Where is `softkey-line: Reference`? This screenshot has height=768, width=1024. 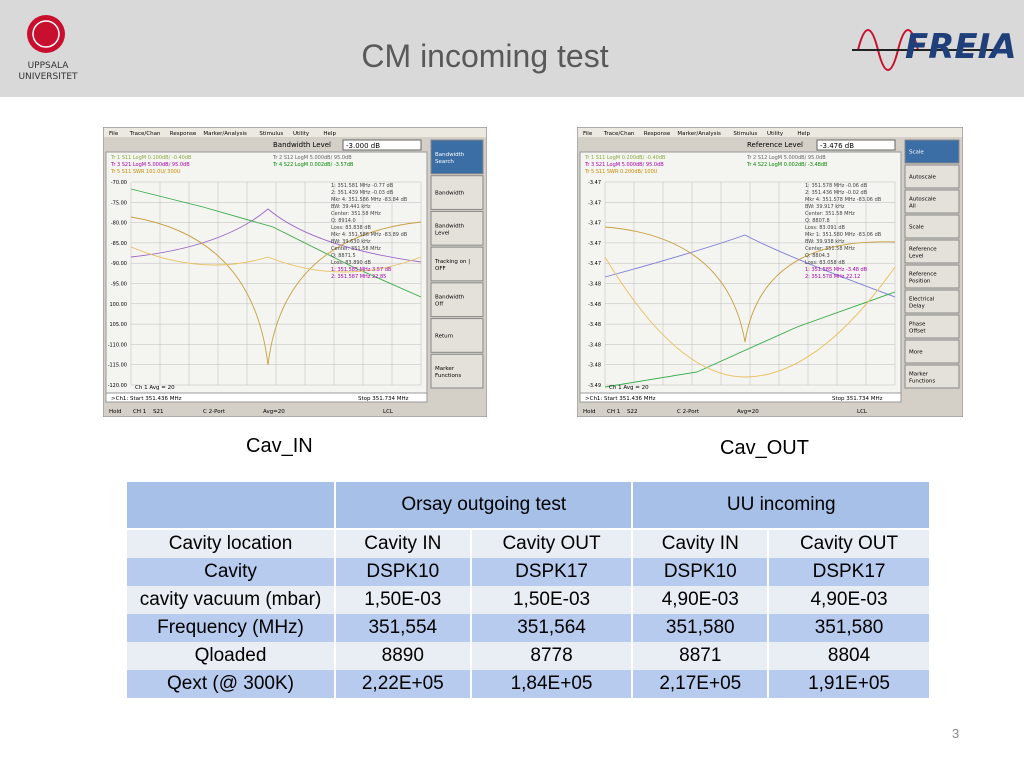
softkey-line: Reference is located at coordinates (923, 250).